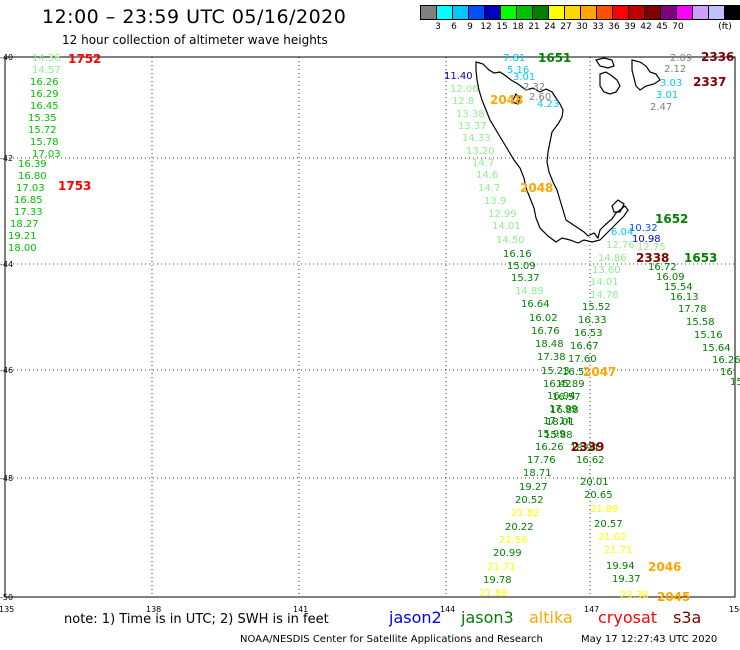 The height and width of the screenshot is (650, 740). I want to click on swh-value: 14.89, so click(529, 291).